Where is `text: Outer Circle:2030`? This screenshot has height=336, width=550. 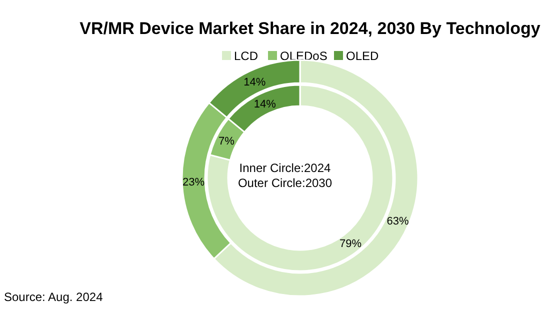
text: Outer Circle:2030 is located at coordinates (285, 183).